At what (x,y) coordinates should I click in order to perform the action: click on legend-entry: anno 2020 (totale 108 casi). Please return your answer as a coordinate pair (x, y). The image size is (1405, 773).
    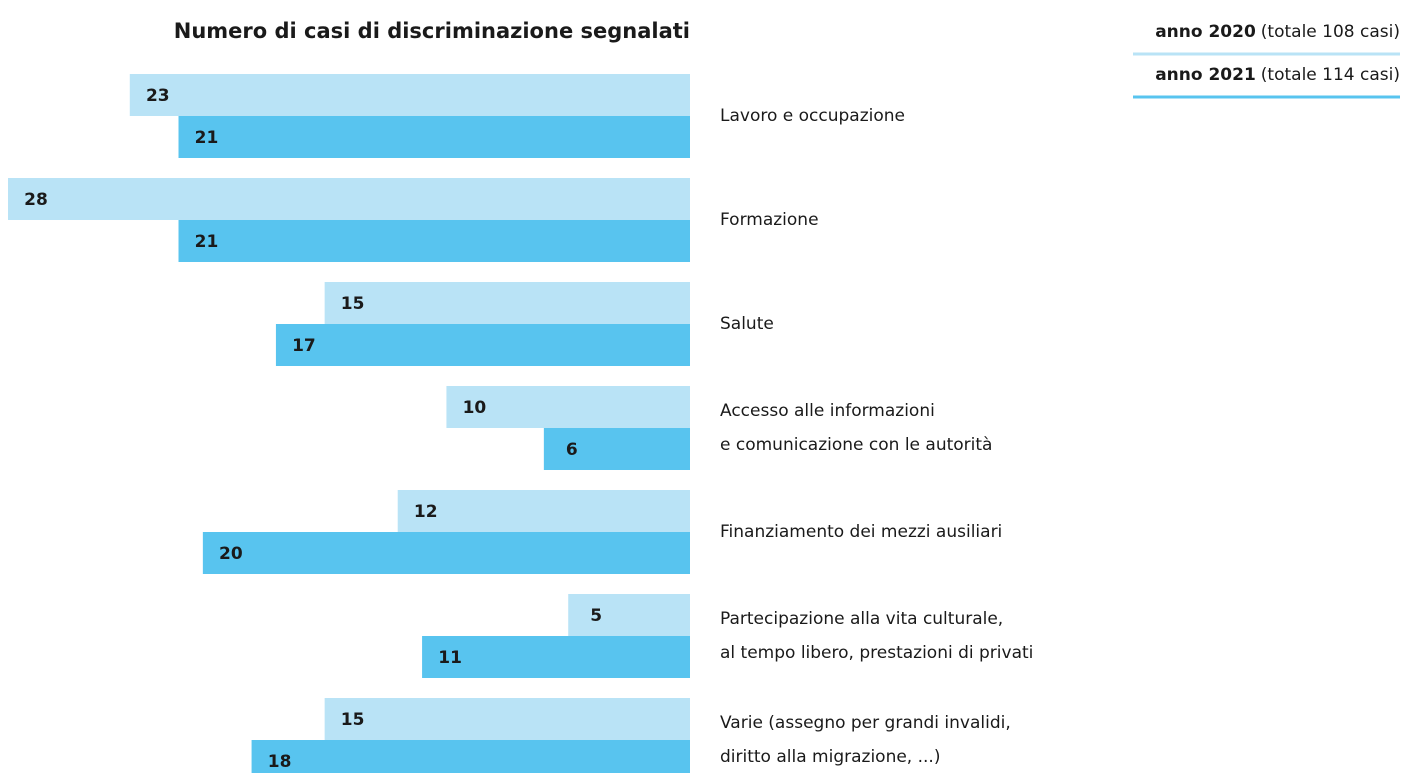
    Looking at the image, I should click on (1277, 32).